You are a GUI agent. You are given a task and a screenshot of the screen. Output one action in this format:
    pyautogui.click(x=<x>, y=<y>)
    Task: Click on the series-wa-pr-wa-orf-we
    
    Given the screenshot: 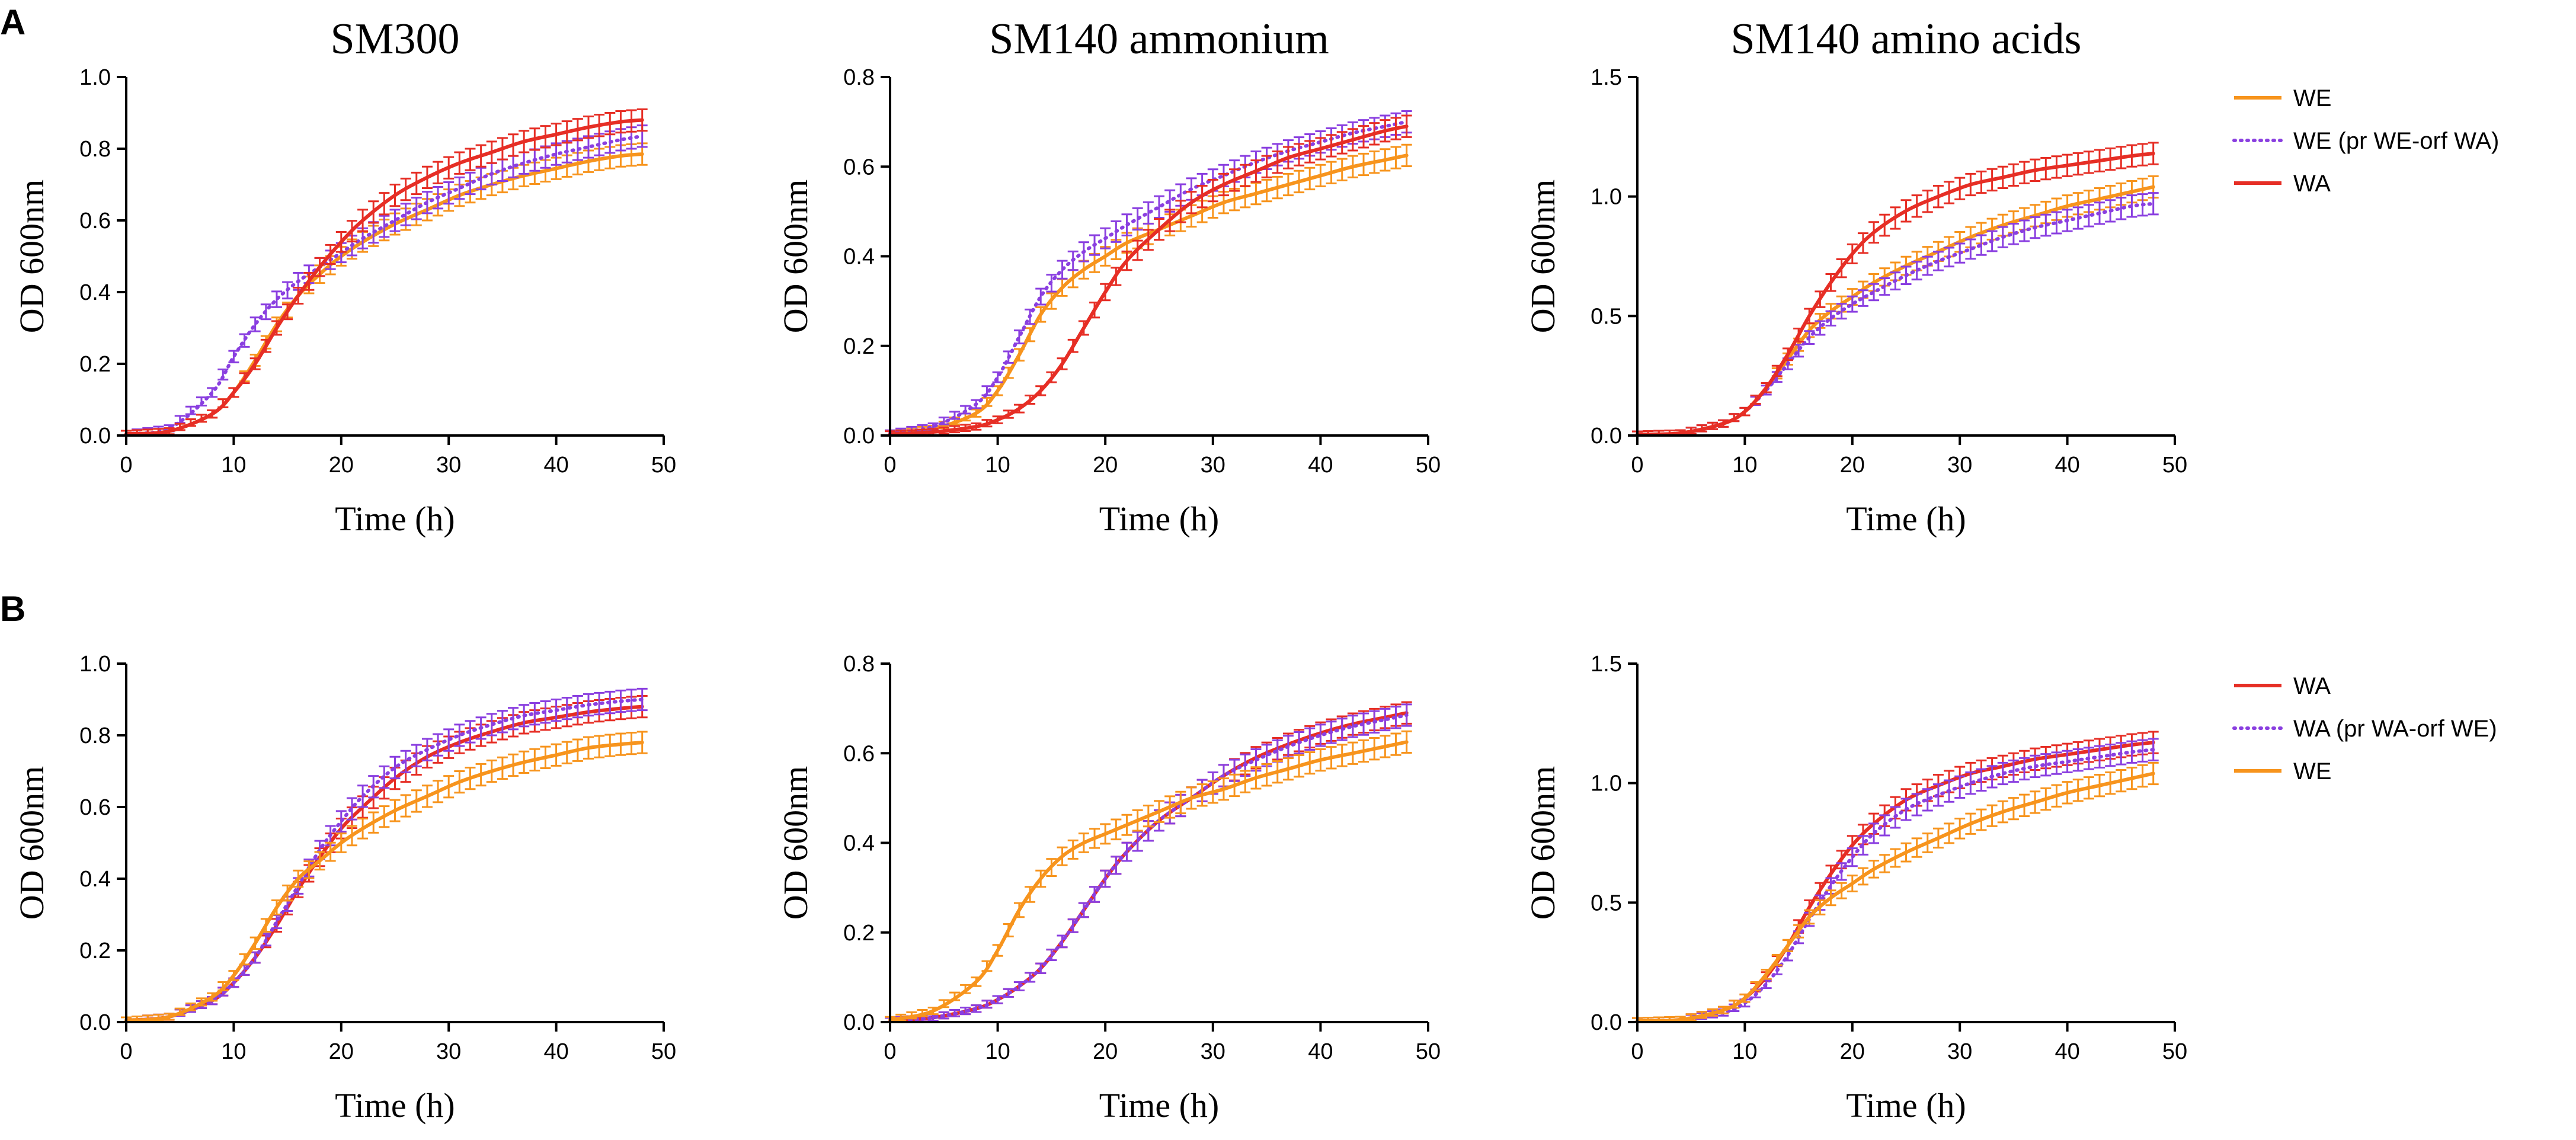 What is the action you would take?
    pyautogui.click(x=1895, y=880)
    